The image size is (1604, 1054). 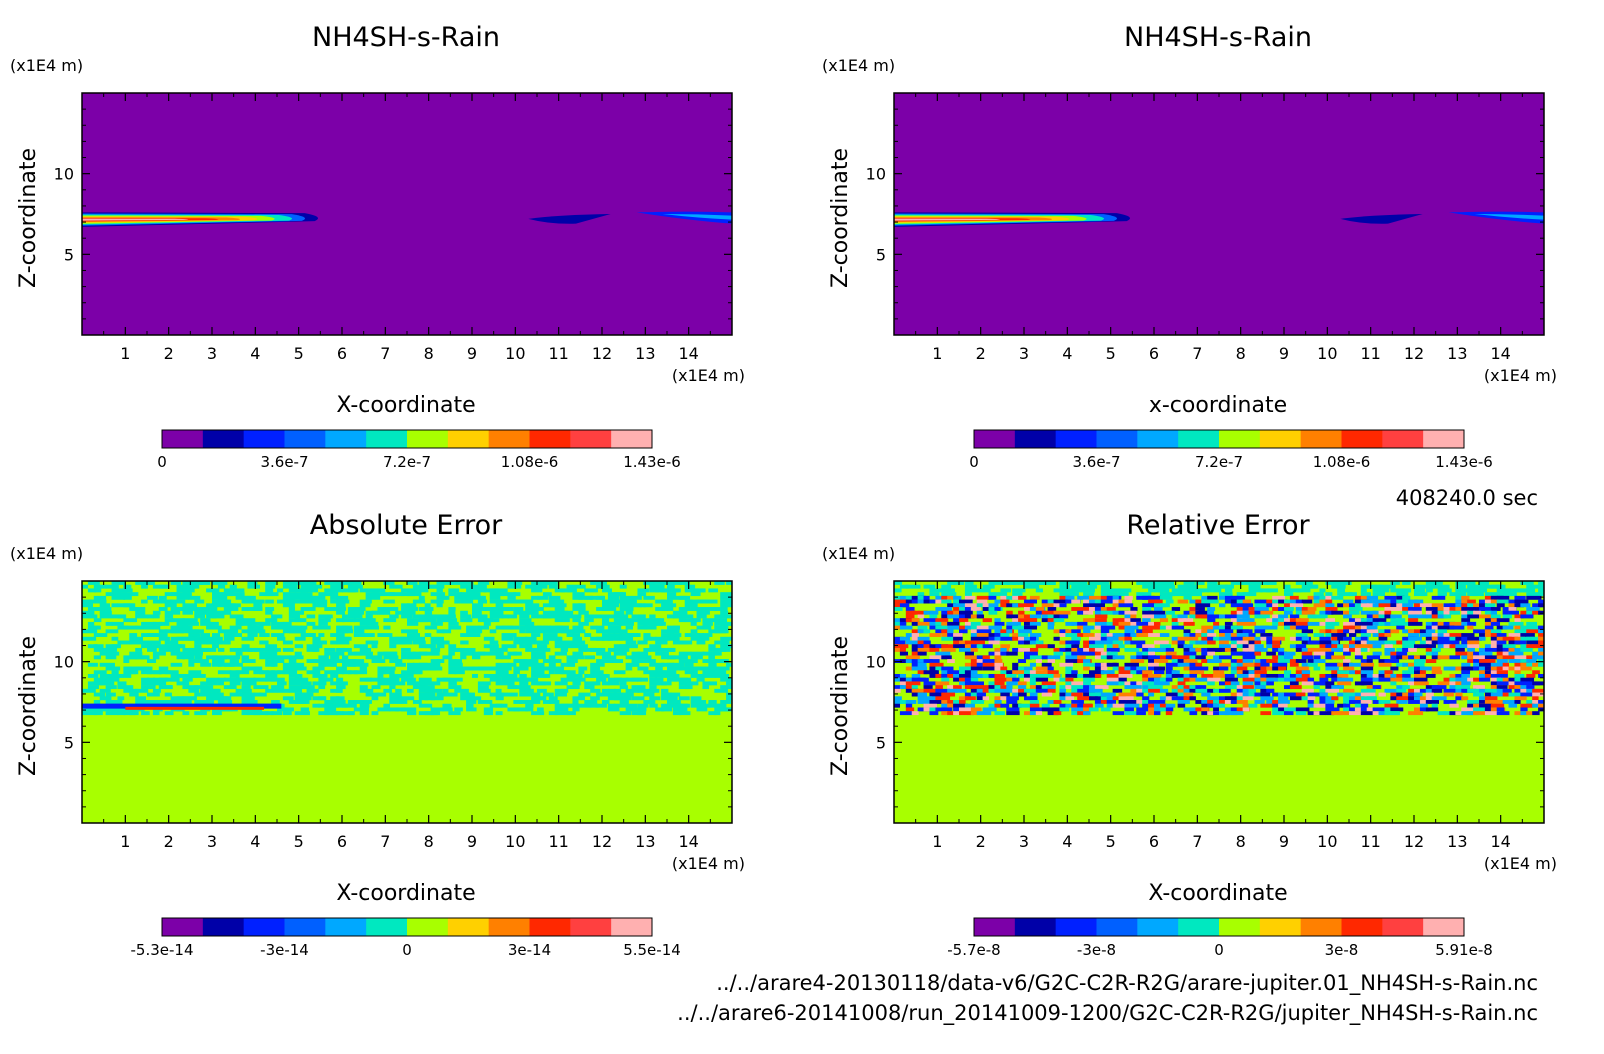 What do you see at coordinates (530, 462) in the screenshot?
I see `colorbar-label: 1.08e-6` at bounding box center [530, 462].